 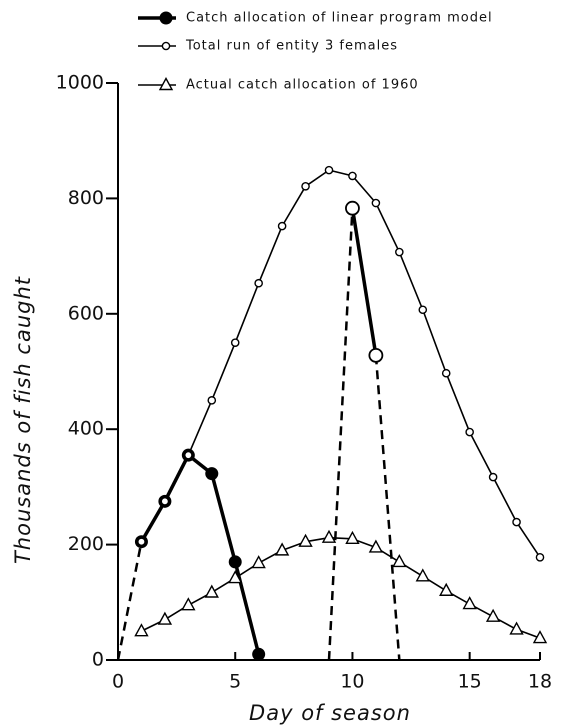 I want to click on y-tick-label: 1000, so click(x=80, y=83).